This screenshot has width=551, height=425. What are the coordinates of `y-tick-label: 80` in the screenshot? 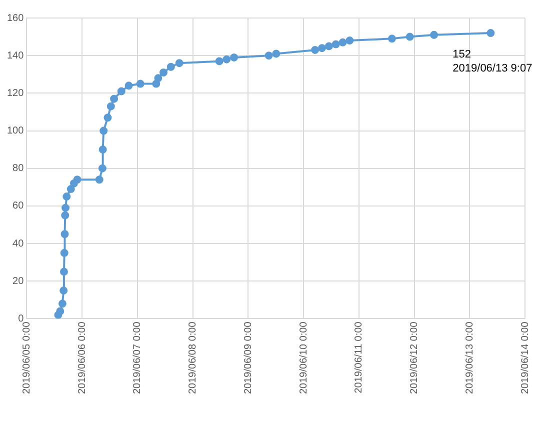 It's located at (18, 168).